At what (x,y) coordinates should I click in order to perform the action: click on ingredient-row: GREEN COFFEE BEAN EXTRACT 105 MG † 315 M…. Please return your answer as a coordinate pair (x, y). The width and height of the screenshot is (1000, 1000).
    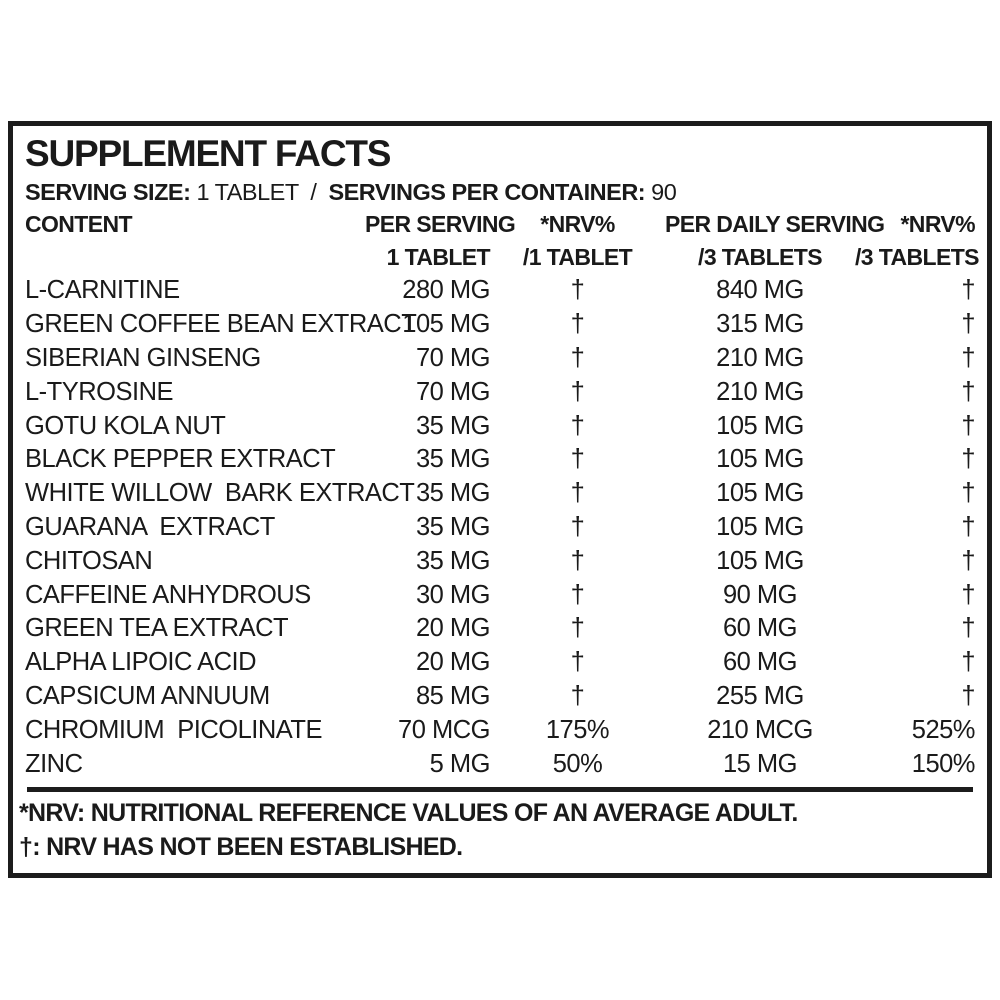
    Looking at the image, I should click on (500, 325).